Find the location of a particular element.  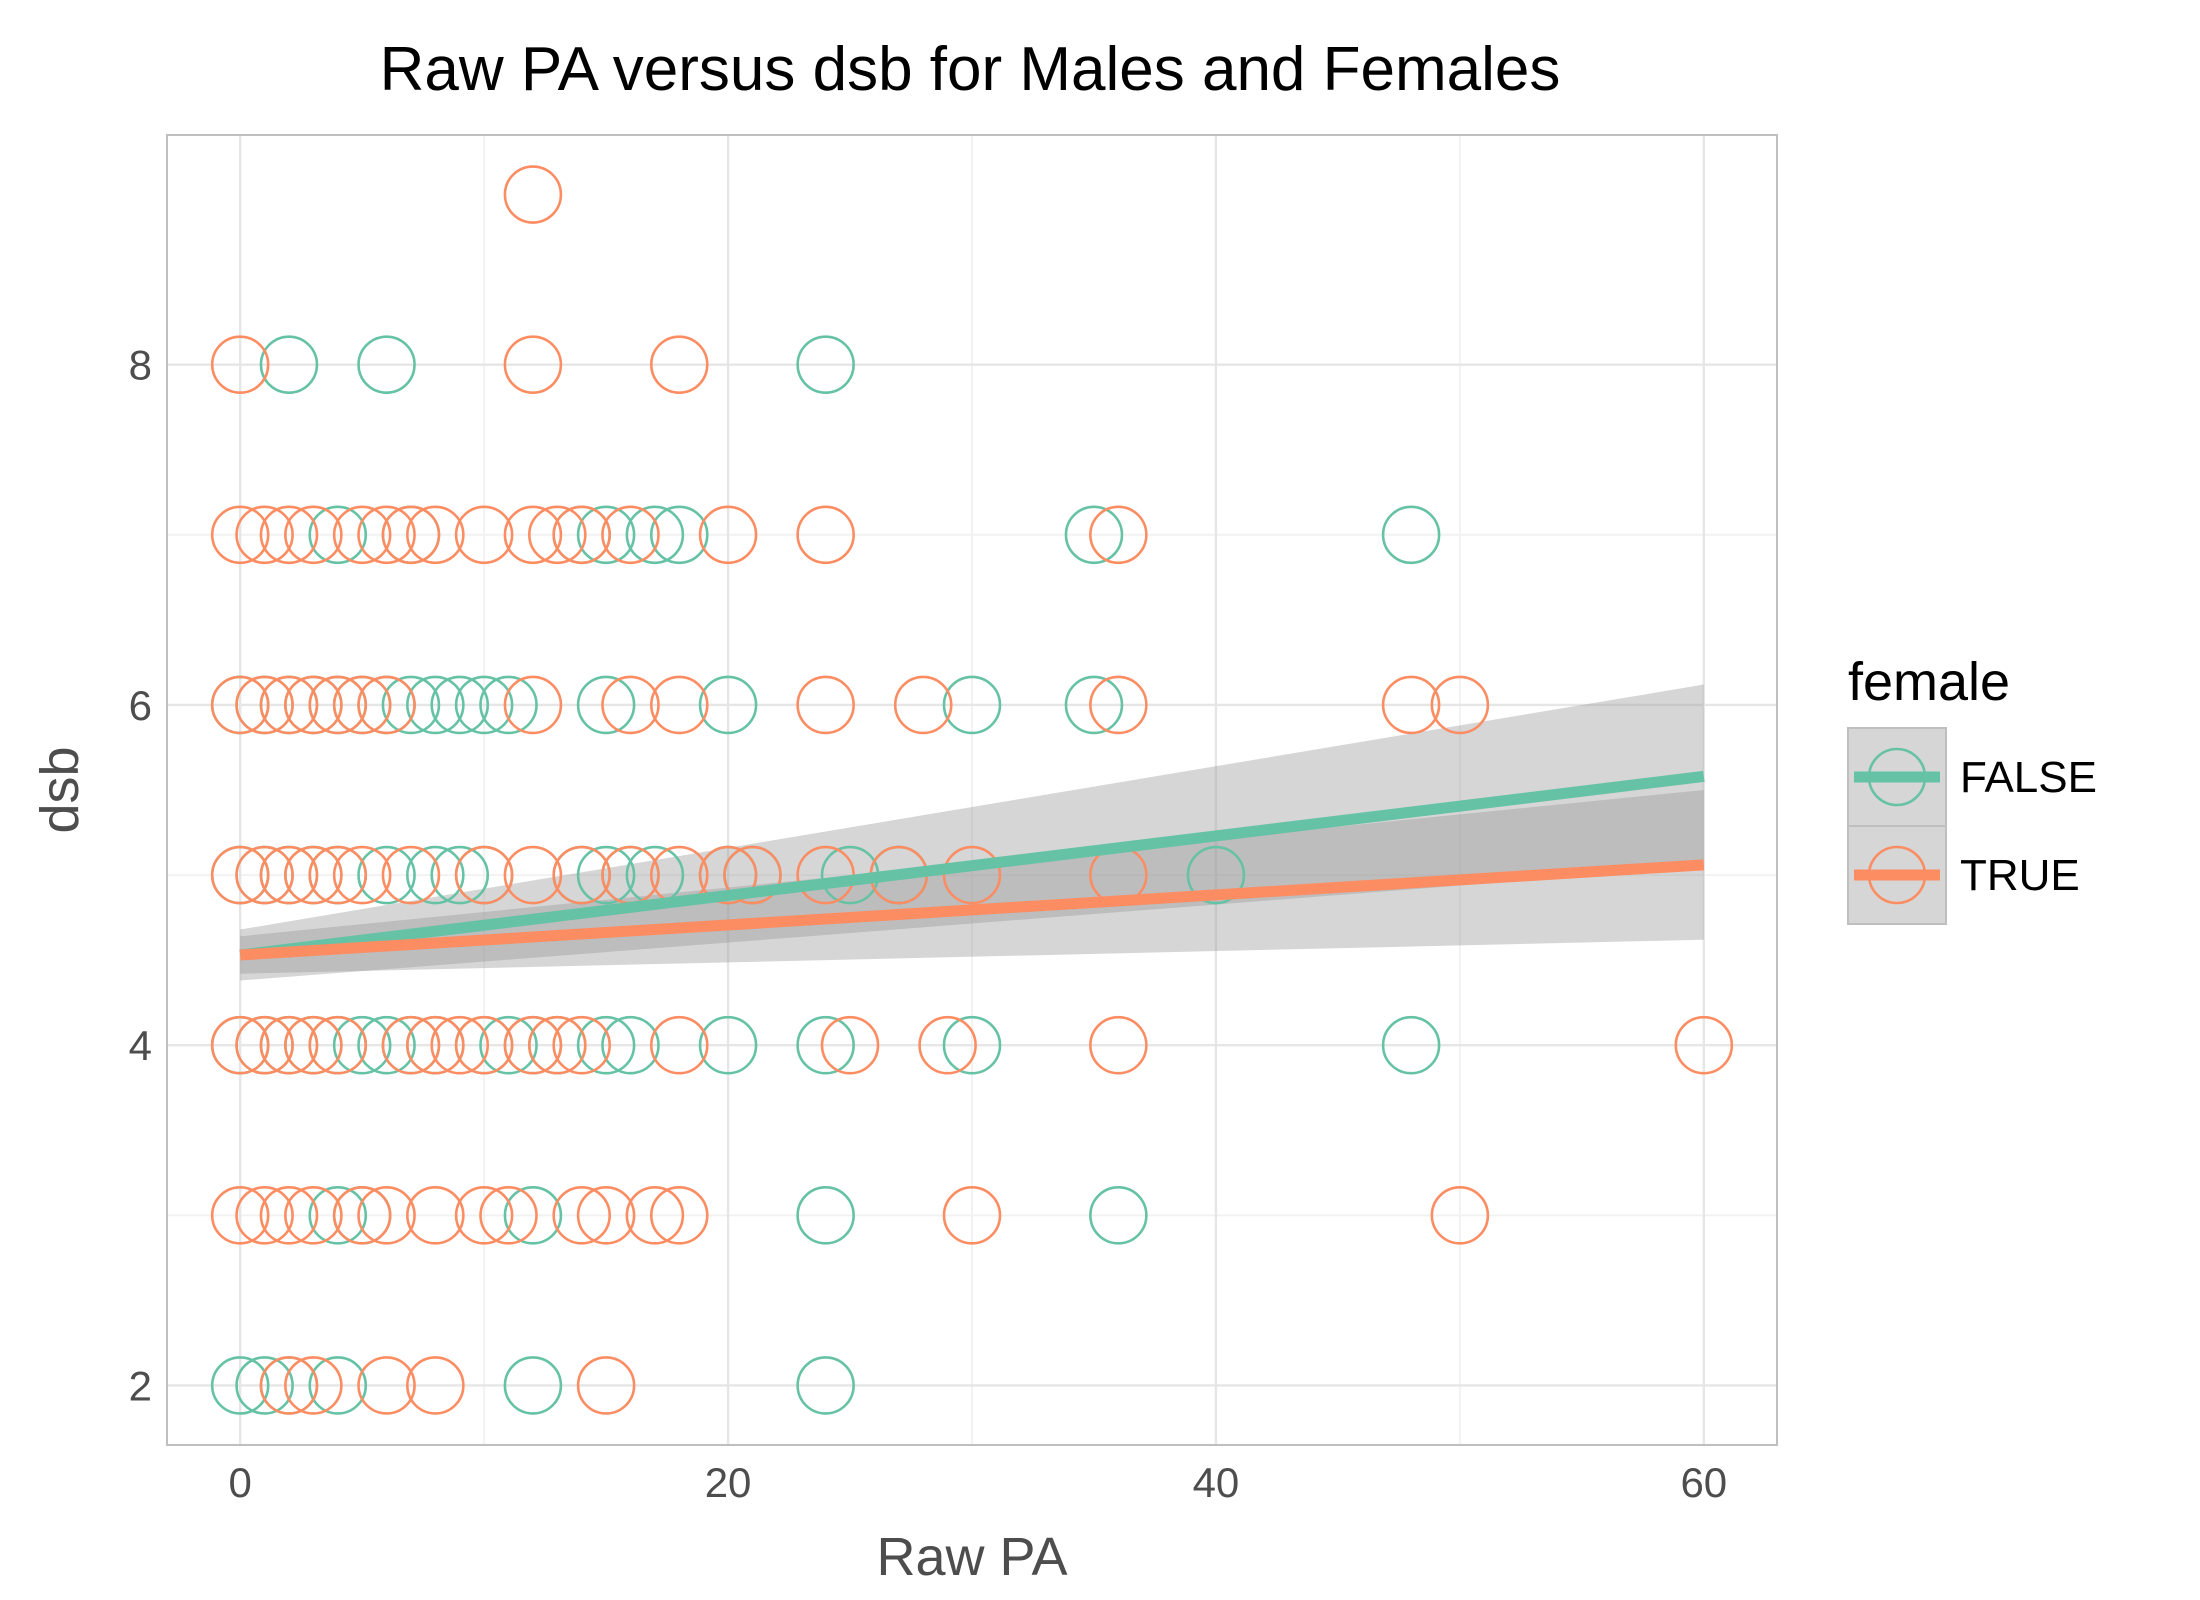

x-tick-label: 60 is located at coordinates (1703, 1482).